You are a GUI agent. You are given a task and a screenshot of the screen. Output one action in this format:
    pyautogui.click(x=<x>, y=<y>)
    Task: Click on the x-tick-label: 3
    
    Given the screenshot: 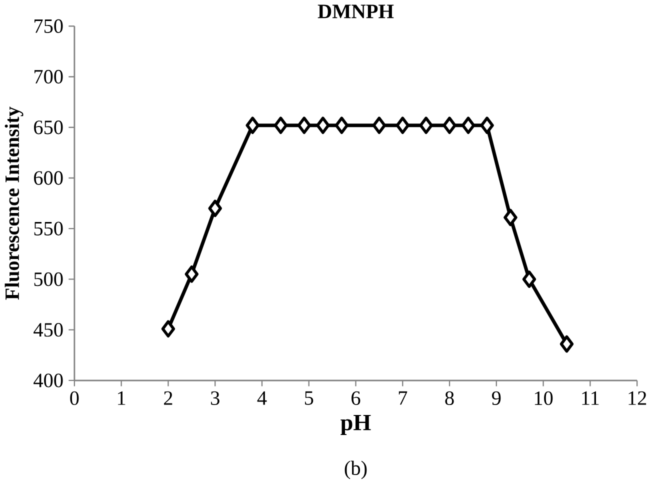 What is the action you would take?
    pyautogui.click(x=215, y=398)
    